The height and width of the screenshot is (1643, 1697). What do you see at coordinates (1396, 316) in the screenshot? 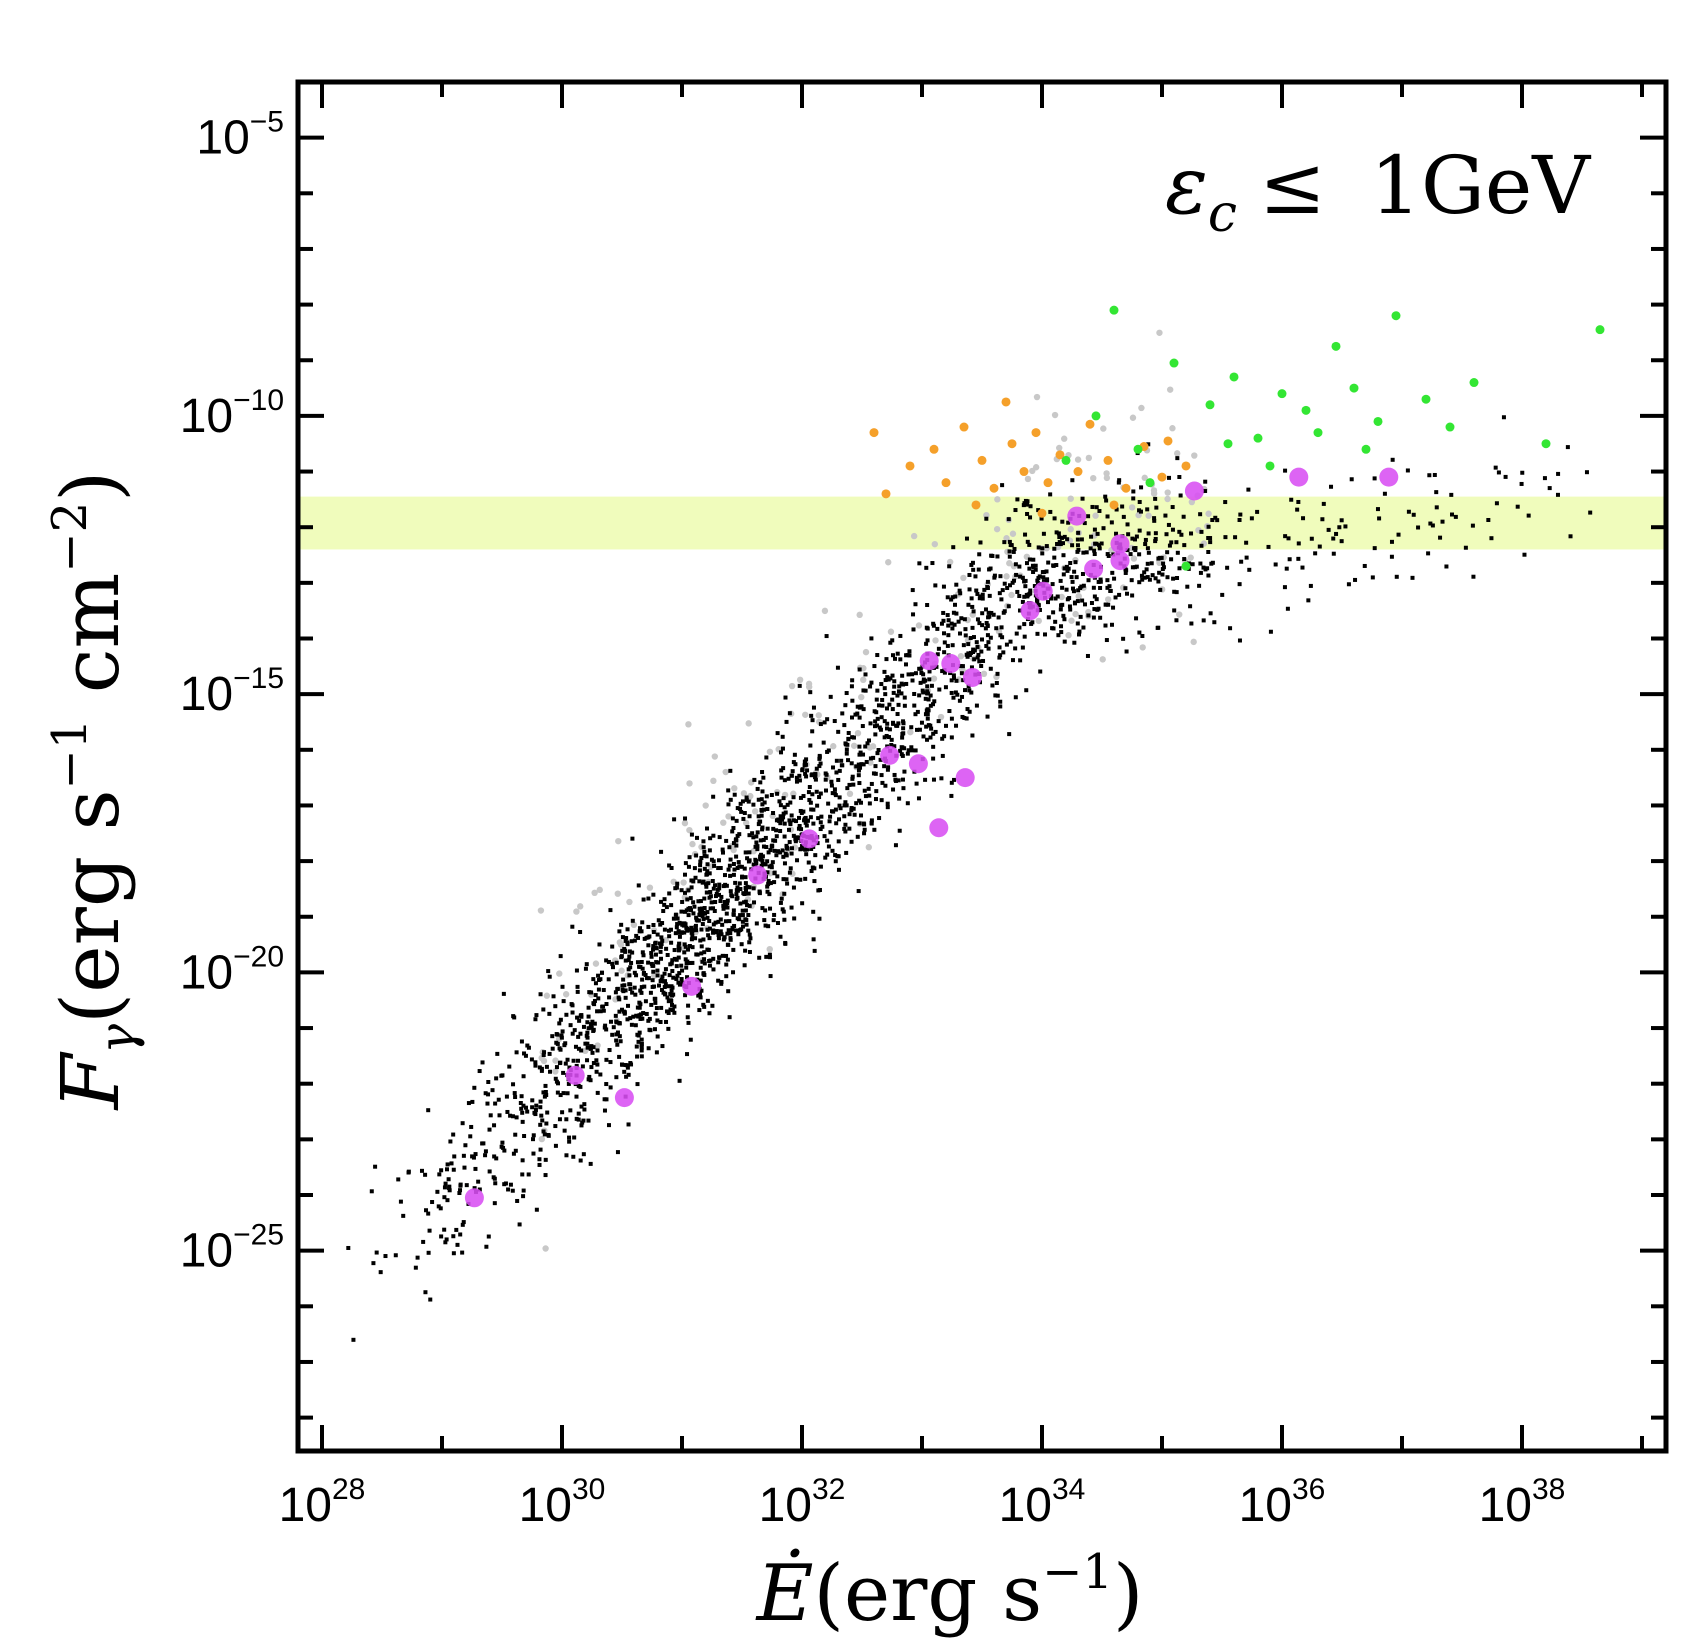
I see `green-point` at bounding box center [1396, 316].